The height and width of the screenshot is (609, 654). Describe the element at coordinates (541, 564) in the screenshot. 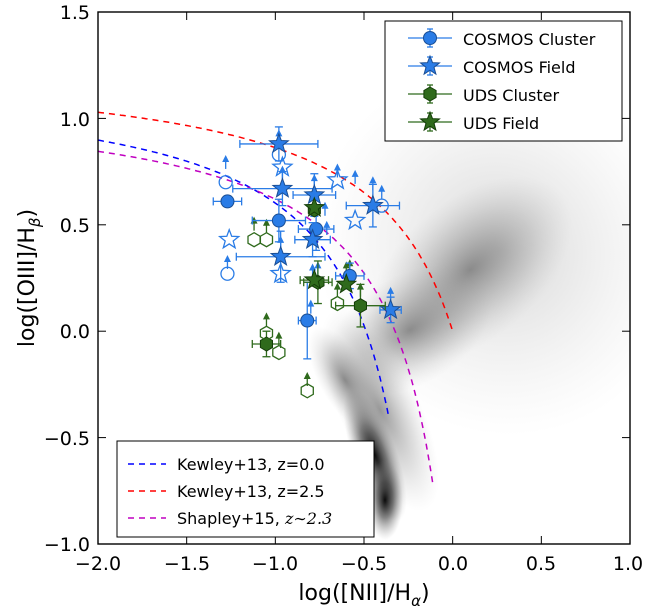

I see `x-tick-label: 0.5` at that location.